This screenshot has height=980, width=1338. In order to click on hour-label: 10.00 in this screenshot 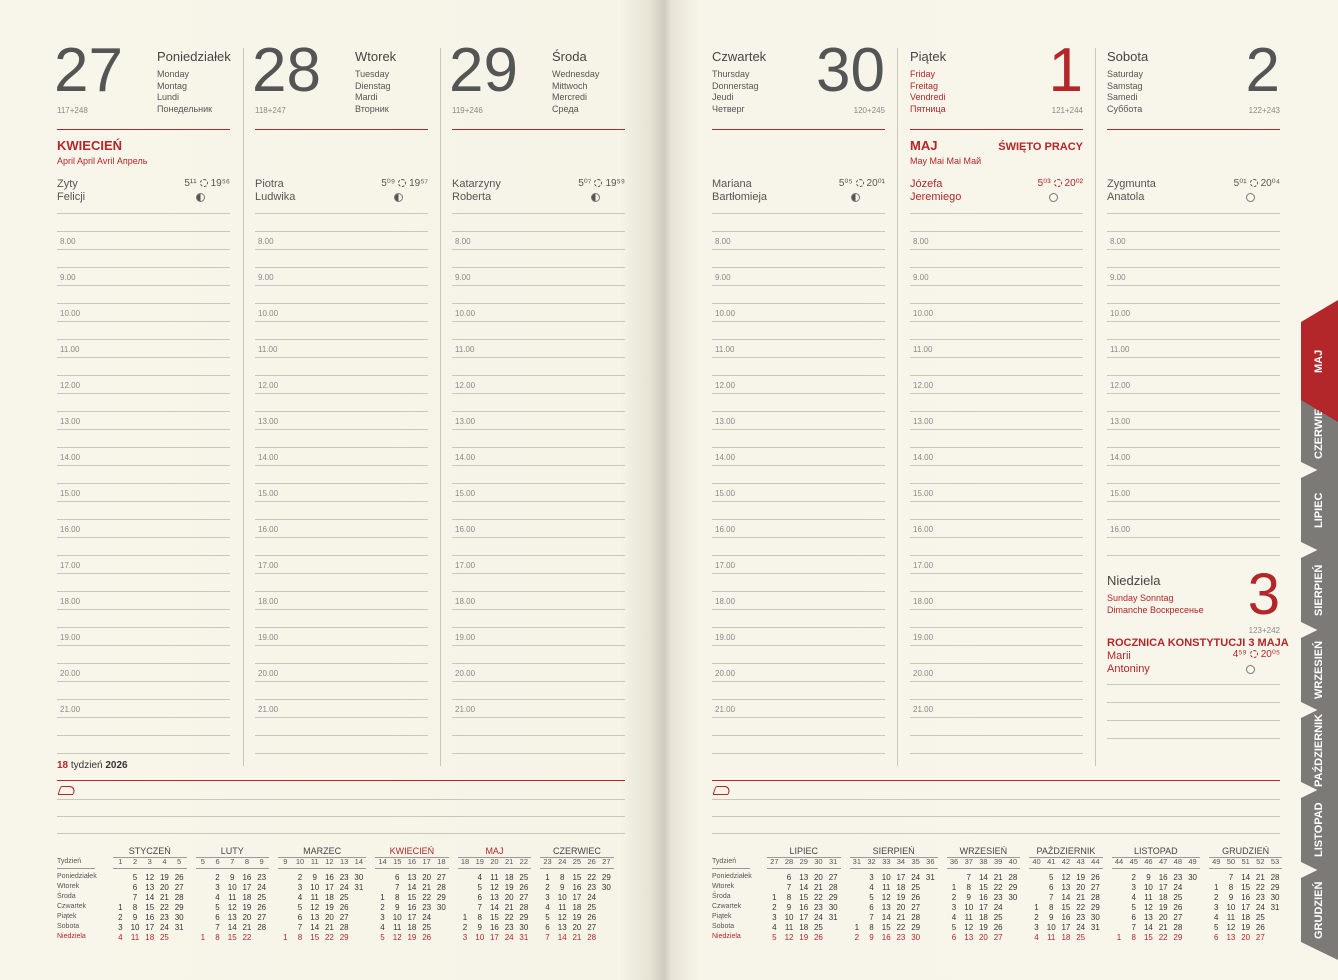, I will do `click(923, 313)`.